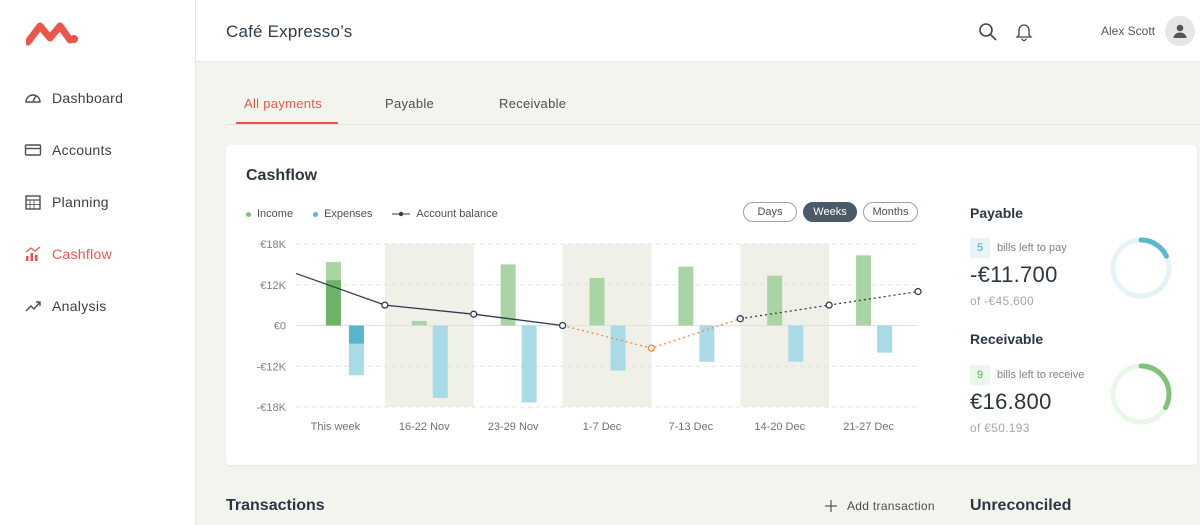 The height and width of the screenshot is (525, 1200). I want to click on sidebar-item-planning: Planning, so click(98, 202).